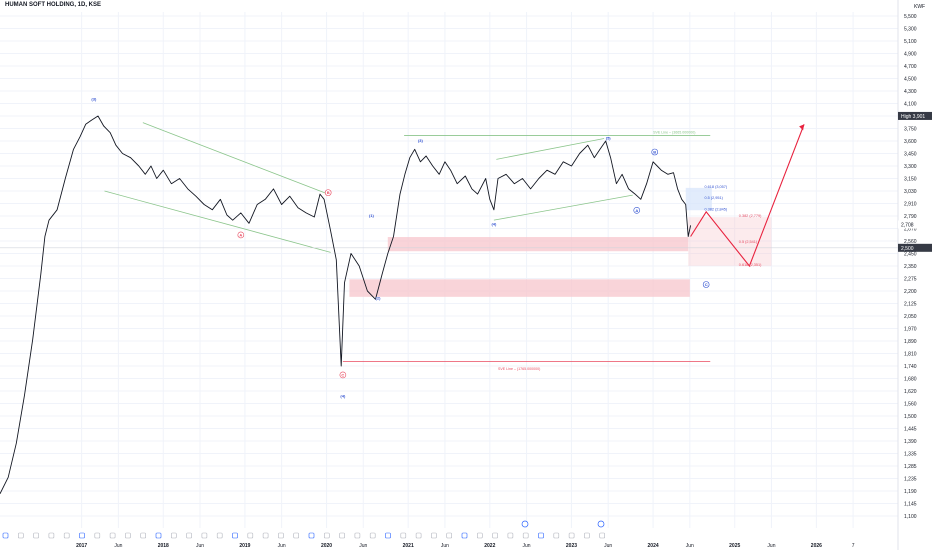 The image size is (932, 550). What do you see at coordinates (653, 546) in the screenshot?
I see `x-tick-label: 2024` at bounding box center [653, 546].